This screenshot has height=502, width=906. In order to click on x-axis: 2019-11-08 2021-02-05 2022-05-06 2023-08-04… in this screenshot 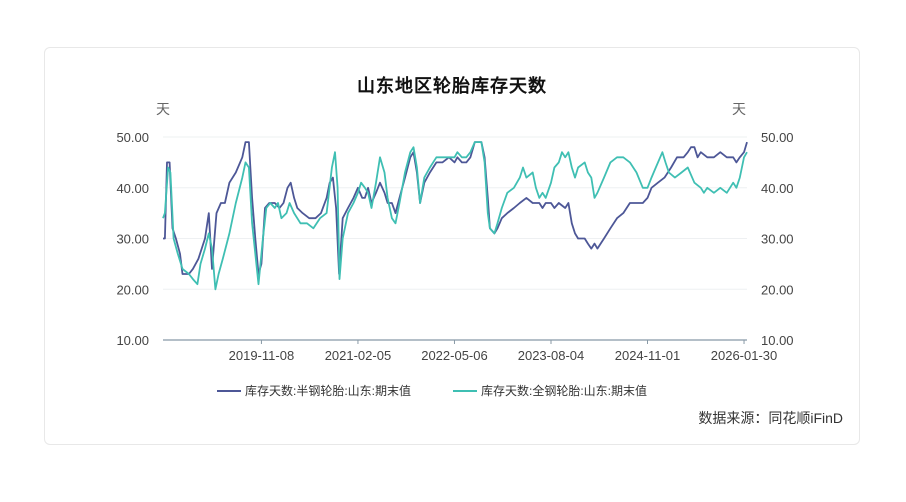, I will do `click(503, 351)`.